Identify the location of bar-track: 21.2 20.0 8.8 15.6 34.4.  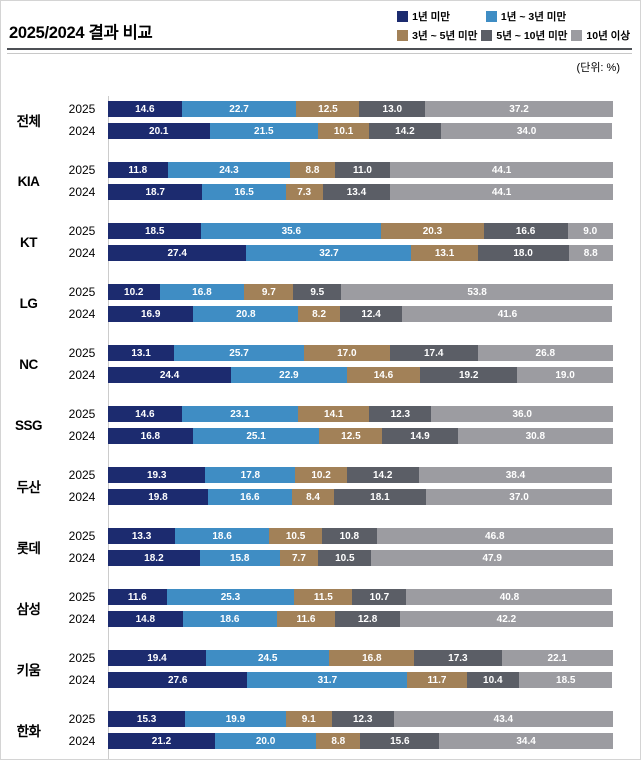
(360, 741).